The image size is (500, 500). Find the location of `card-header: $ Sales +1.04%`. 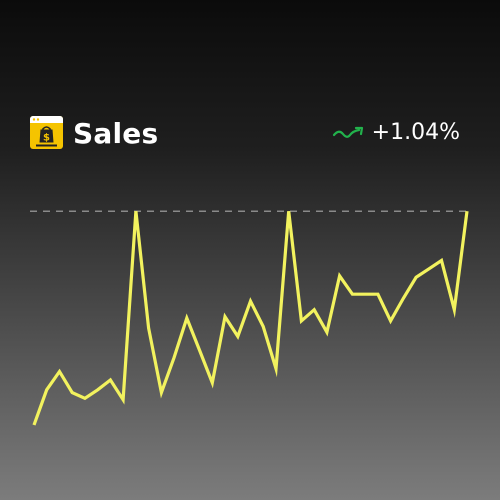

card-header: $ Sales +1.04% is located at coordinates (250, 136).